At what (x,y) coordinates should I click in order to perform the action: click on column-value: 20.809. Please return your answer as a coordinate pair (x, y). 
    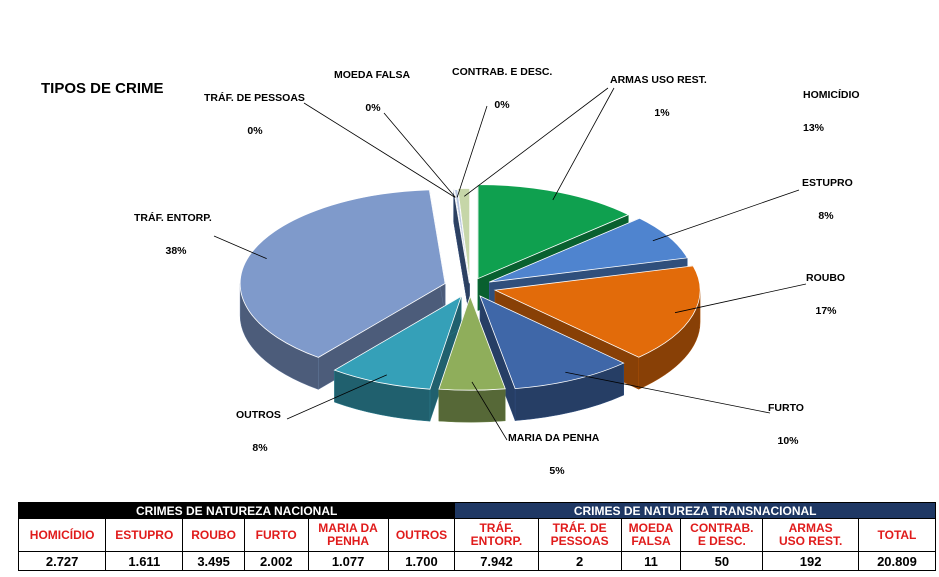
    Looking at the image, I should click on (897, 561).